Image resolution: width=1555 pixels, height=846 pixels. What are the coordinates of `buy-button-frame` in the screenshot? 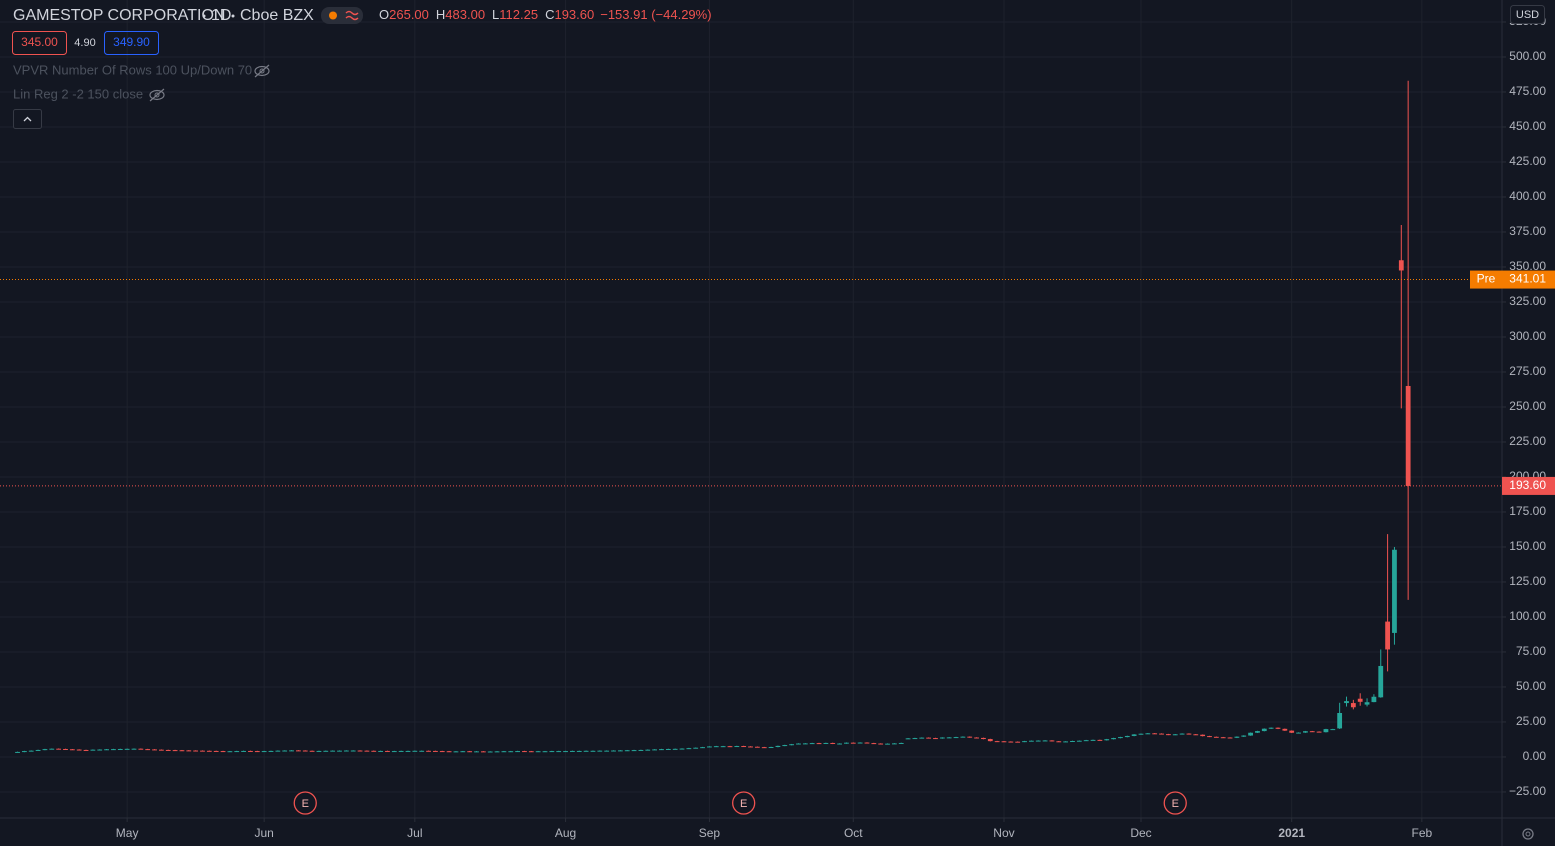 It's located at (131, 43).